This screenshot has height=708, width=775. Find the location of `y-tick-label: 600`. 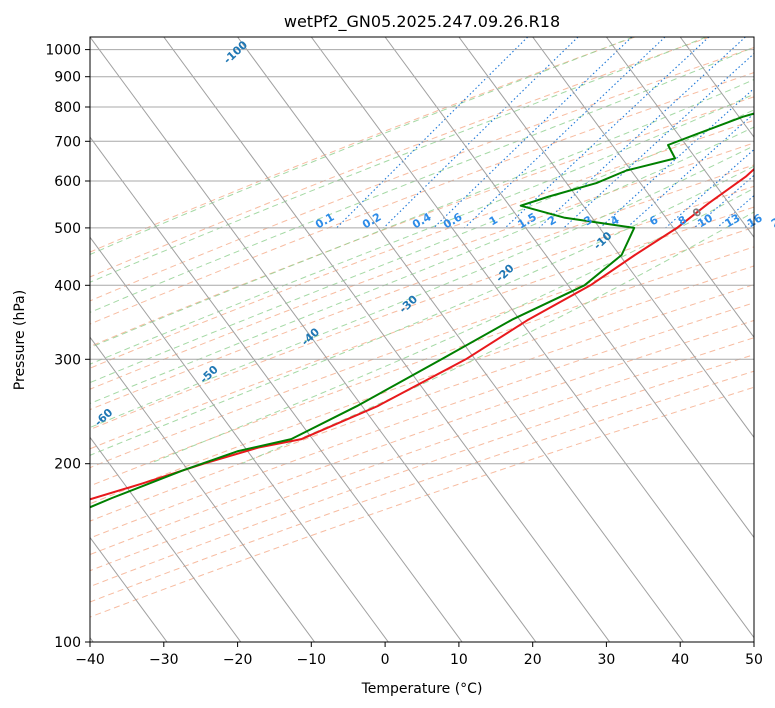

y-tick-label: 600 is located at coordinates (67, 182).